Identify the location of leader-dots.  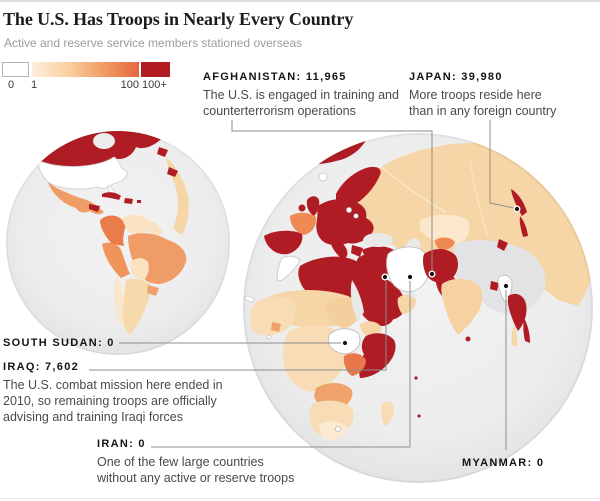
(431, 276).